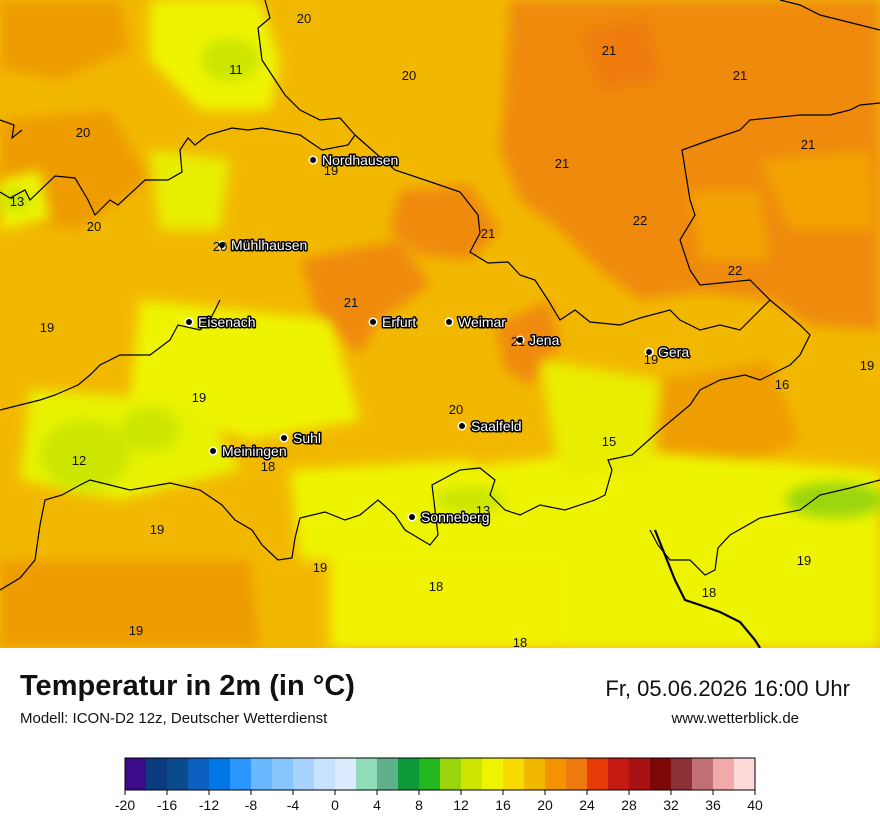 This screenshot has width=880, height=830. I want to click on city-label: Suhl, so click(307, 438).